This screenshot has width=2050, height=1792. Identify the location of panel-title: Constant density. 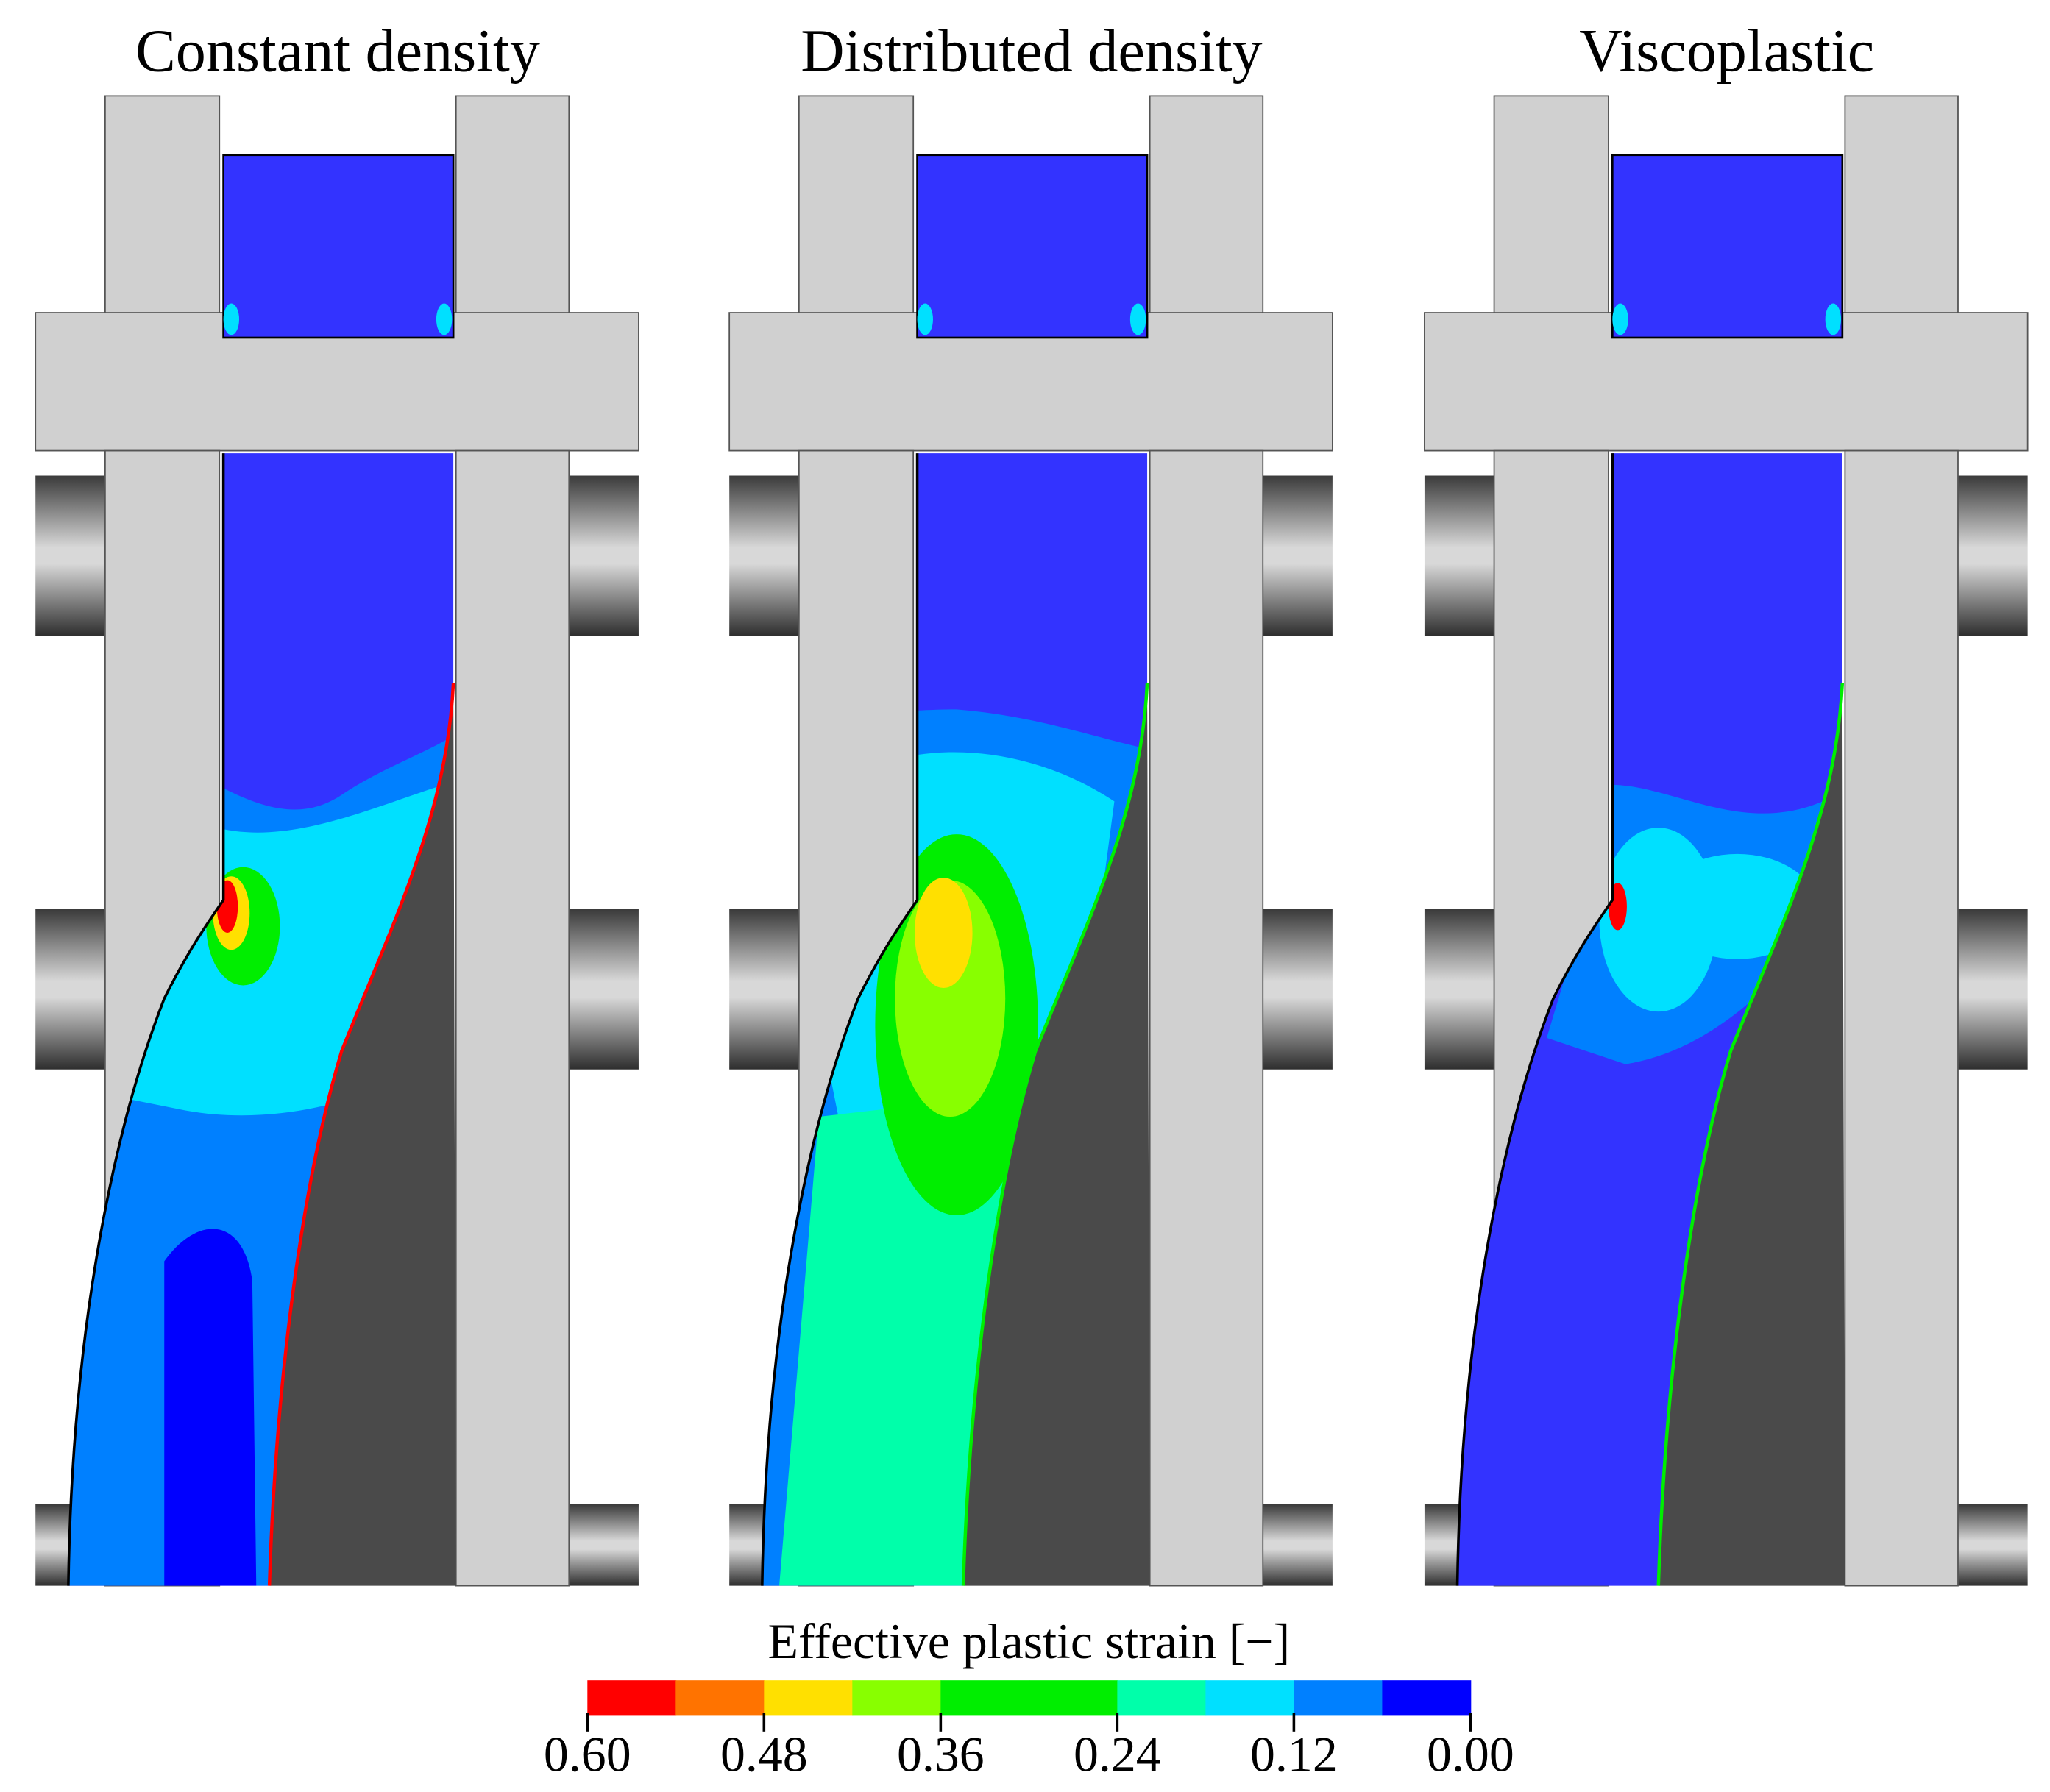
(337, 50).